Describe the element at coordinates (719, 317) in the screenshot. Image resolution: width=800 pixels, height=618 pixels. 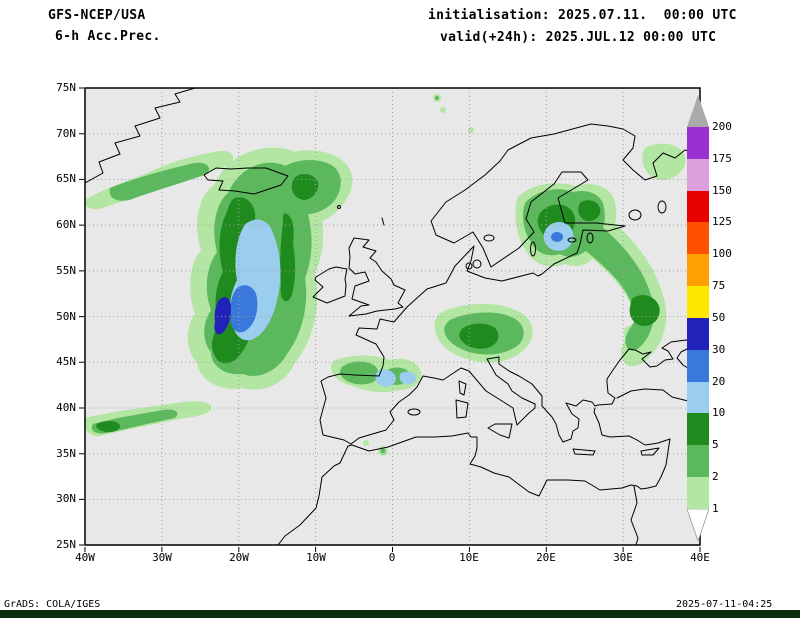
I see `colorbar-label: 50` at that location.